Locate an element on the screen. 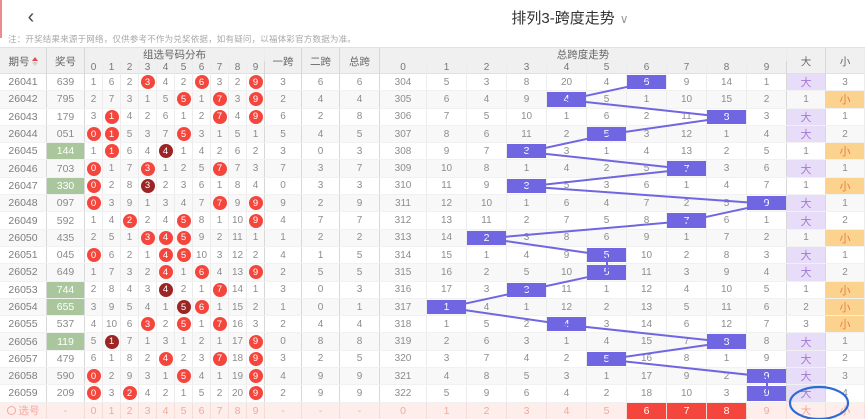  trend-digit-header: 1 is located at coordinates (447, 67).